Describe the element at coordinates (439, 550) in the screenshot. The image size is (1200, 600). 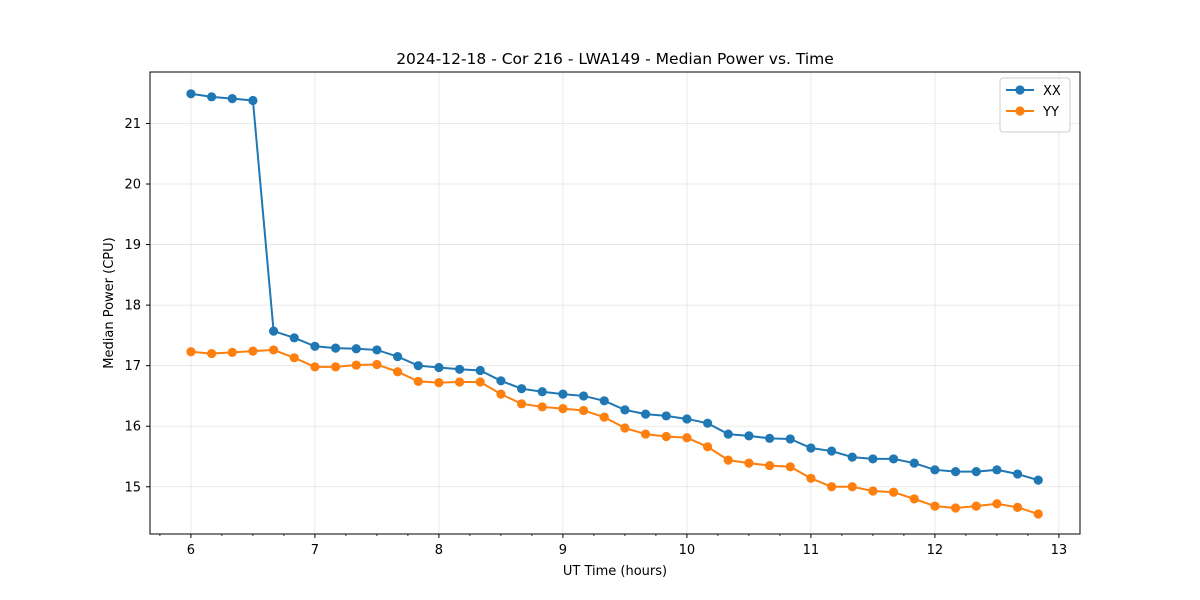
I see `x-tick-label: 8` at that location.